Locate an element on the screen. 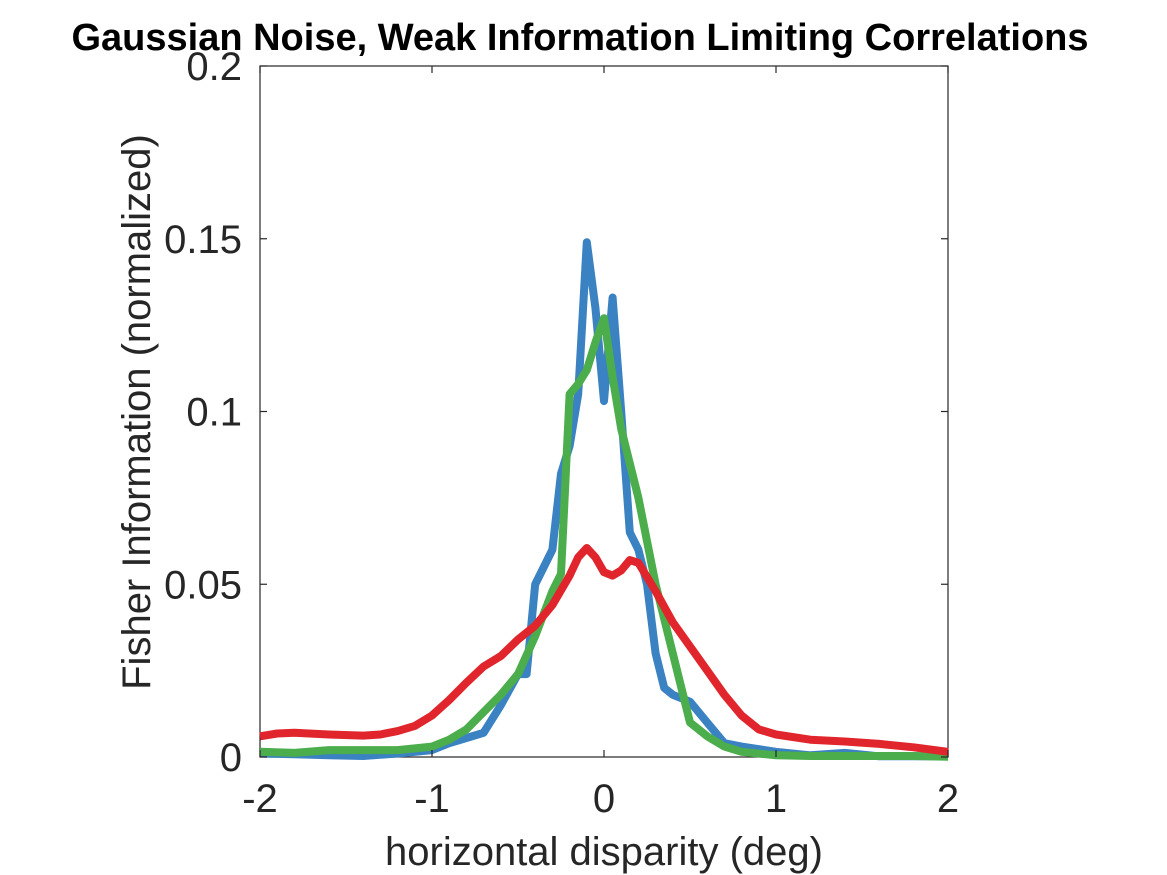 Image resolution: width=1167 pixels, height=875 pixels. y-axis-label: Fisher Information (normalized) is located at coordinates (137, 412).